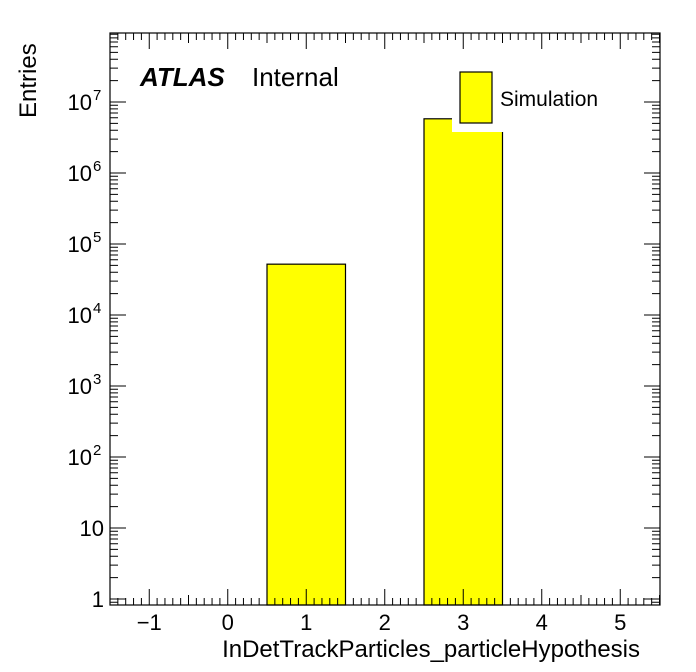  What do you see at coordinates (98, 599) in the screenshot?
I see `y-tick-label: 1` at bounding box center [98, 599].